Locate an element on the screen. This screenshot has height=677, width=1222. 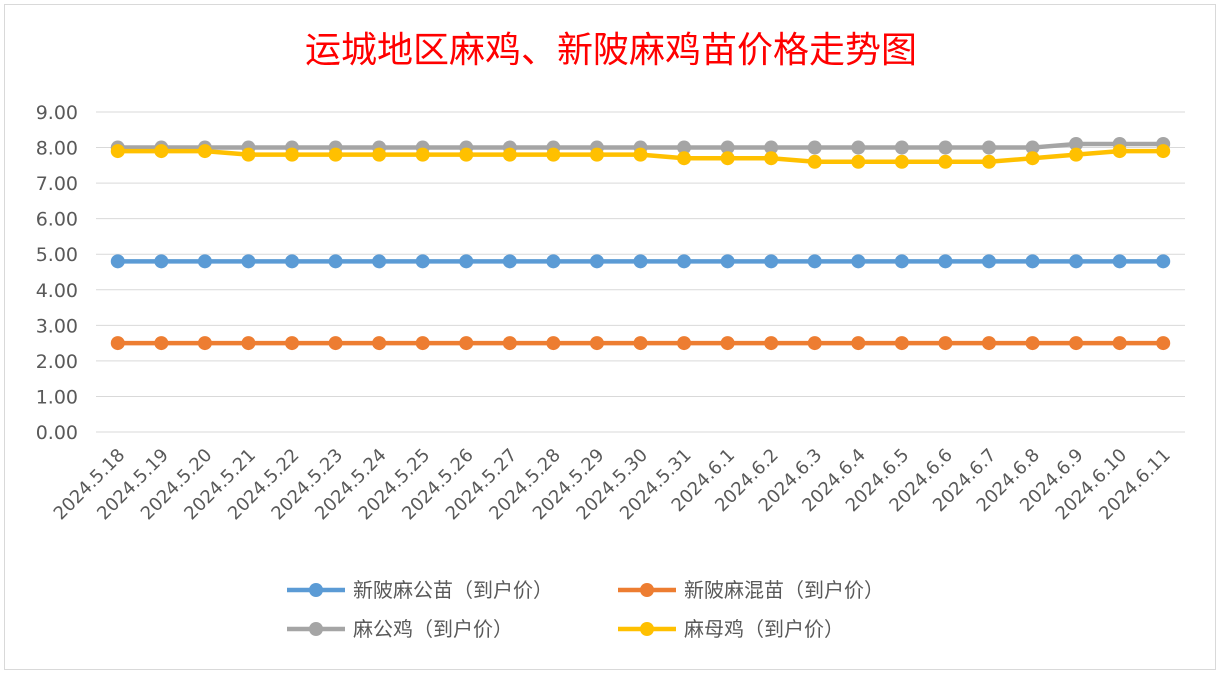
y-tick-label: 3.00 is located at coordinates (57, 326).